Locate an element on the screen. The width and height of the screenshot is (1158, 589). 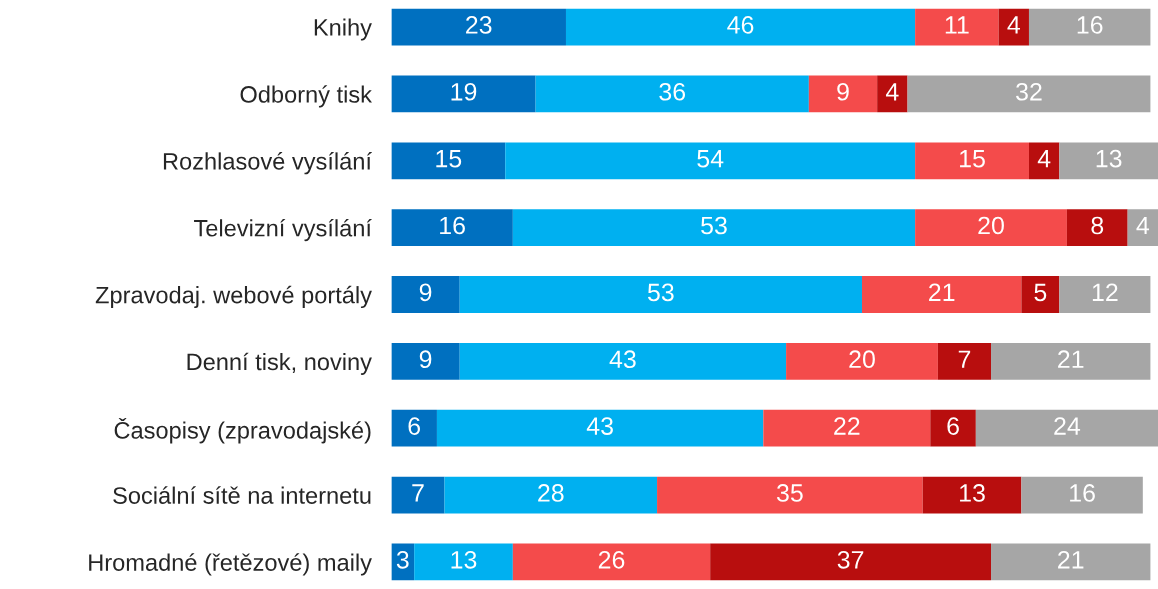
data-label: 24 is located at coordinates (1067, 426).